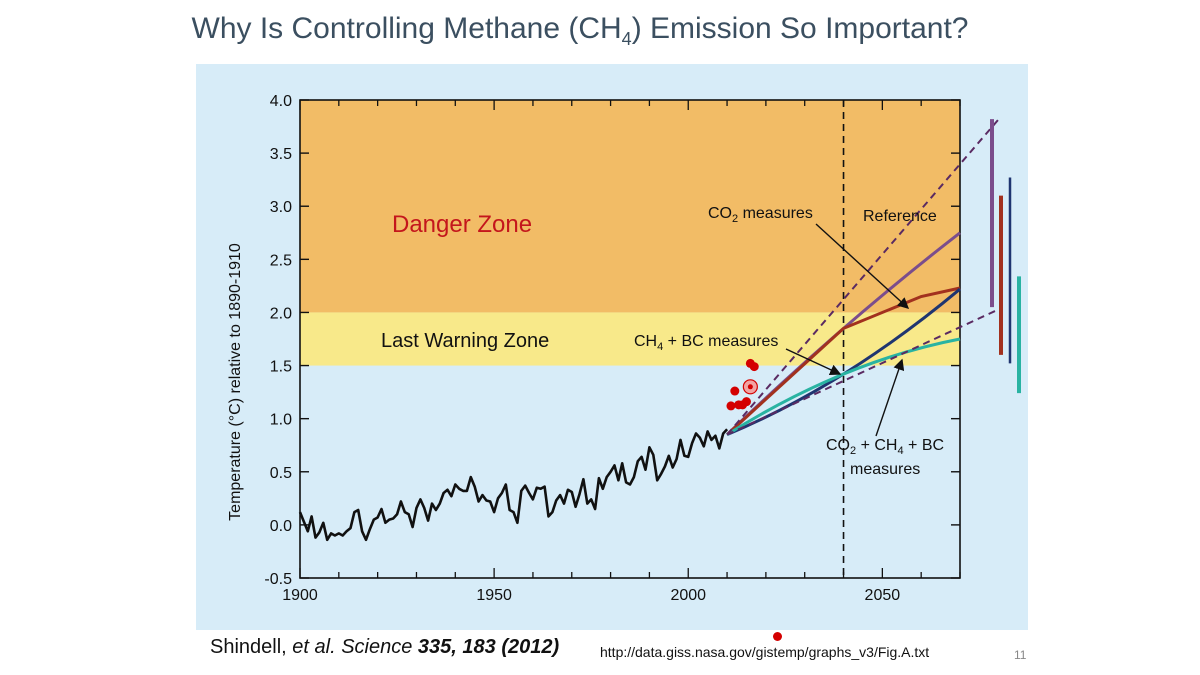  Describe the element at coordinates (750, 387) in the screenshot. I see `highlighted-point-center` at that location.